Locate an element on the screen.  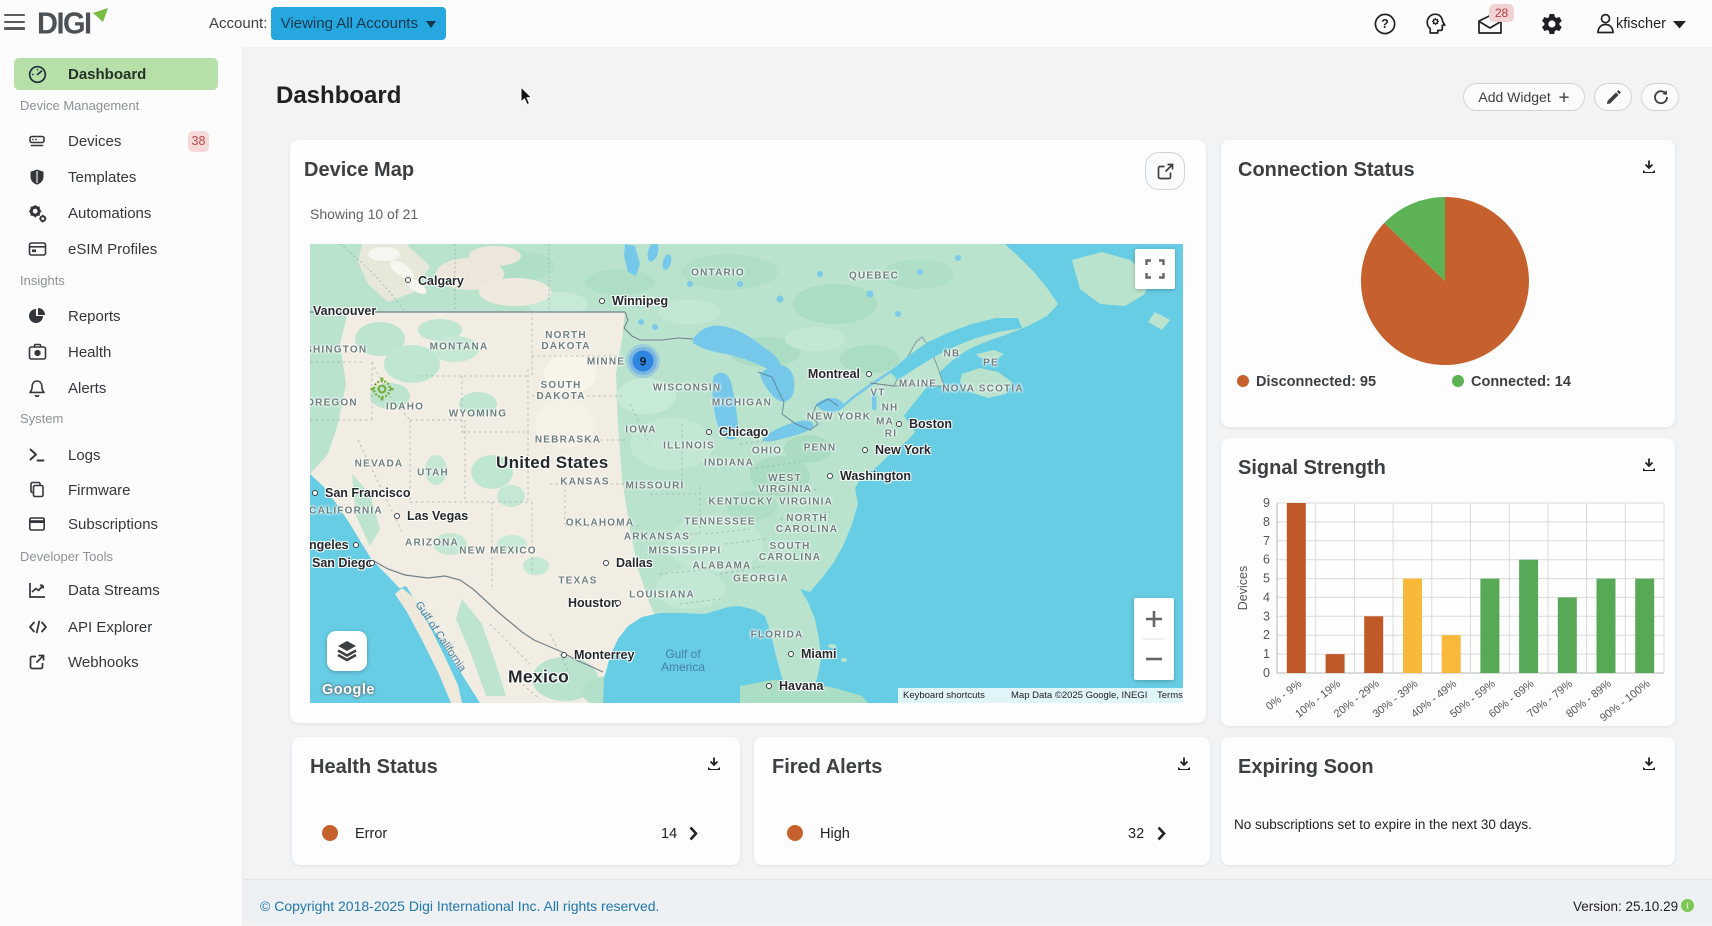
svg-text: i is located at coordinates (1687, 906).